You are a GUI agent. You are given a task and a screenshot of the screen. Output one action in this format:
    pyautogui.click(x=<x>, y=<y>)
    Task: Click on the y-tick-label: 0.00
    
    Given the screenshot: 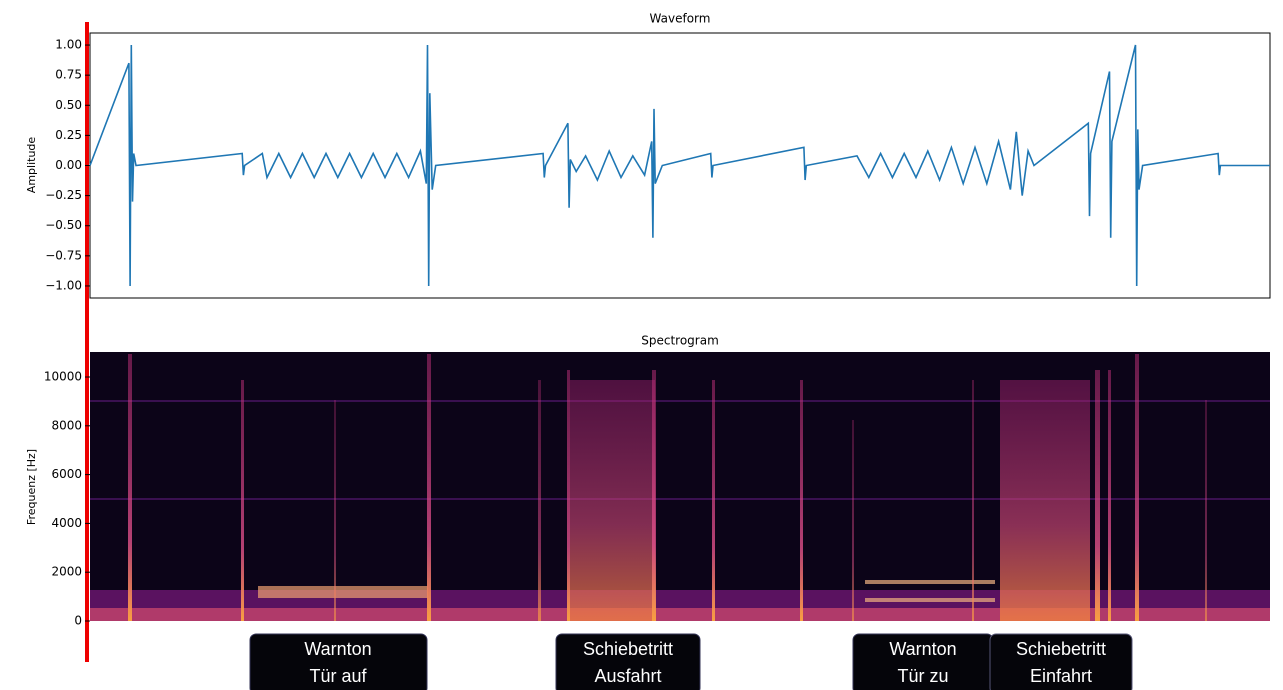 What is the action you would take?
    pyautogui.click(x=68, y=165)
    